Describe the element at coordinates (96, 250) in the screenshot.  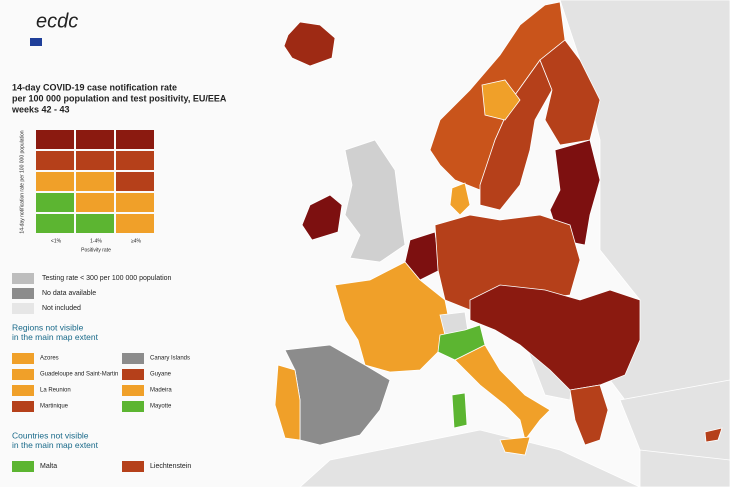
I see `matrix-x-label: Positivity rate` at that location.